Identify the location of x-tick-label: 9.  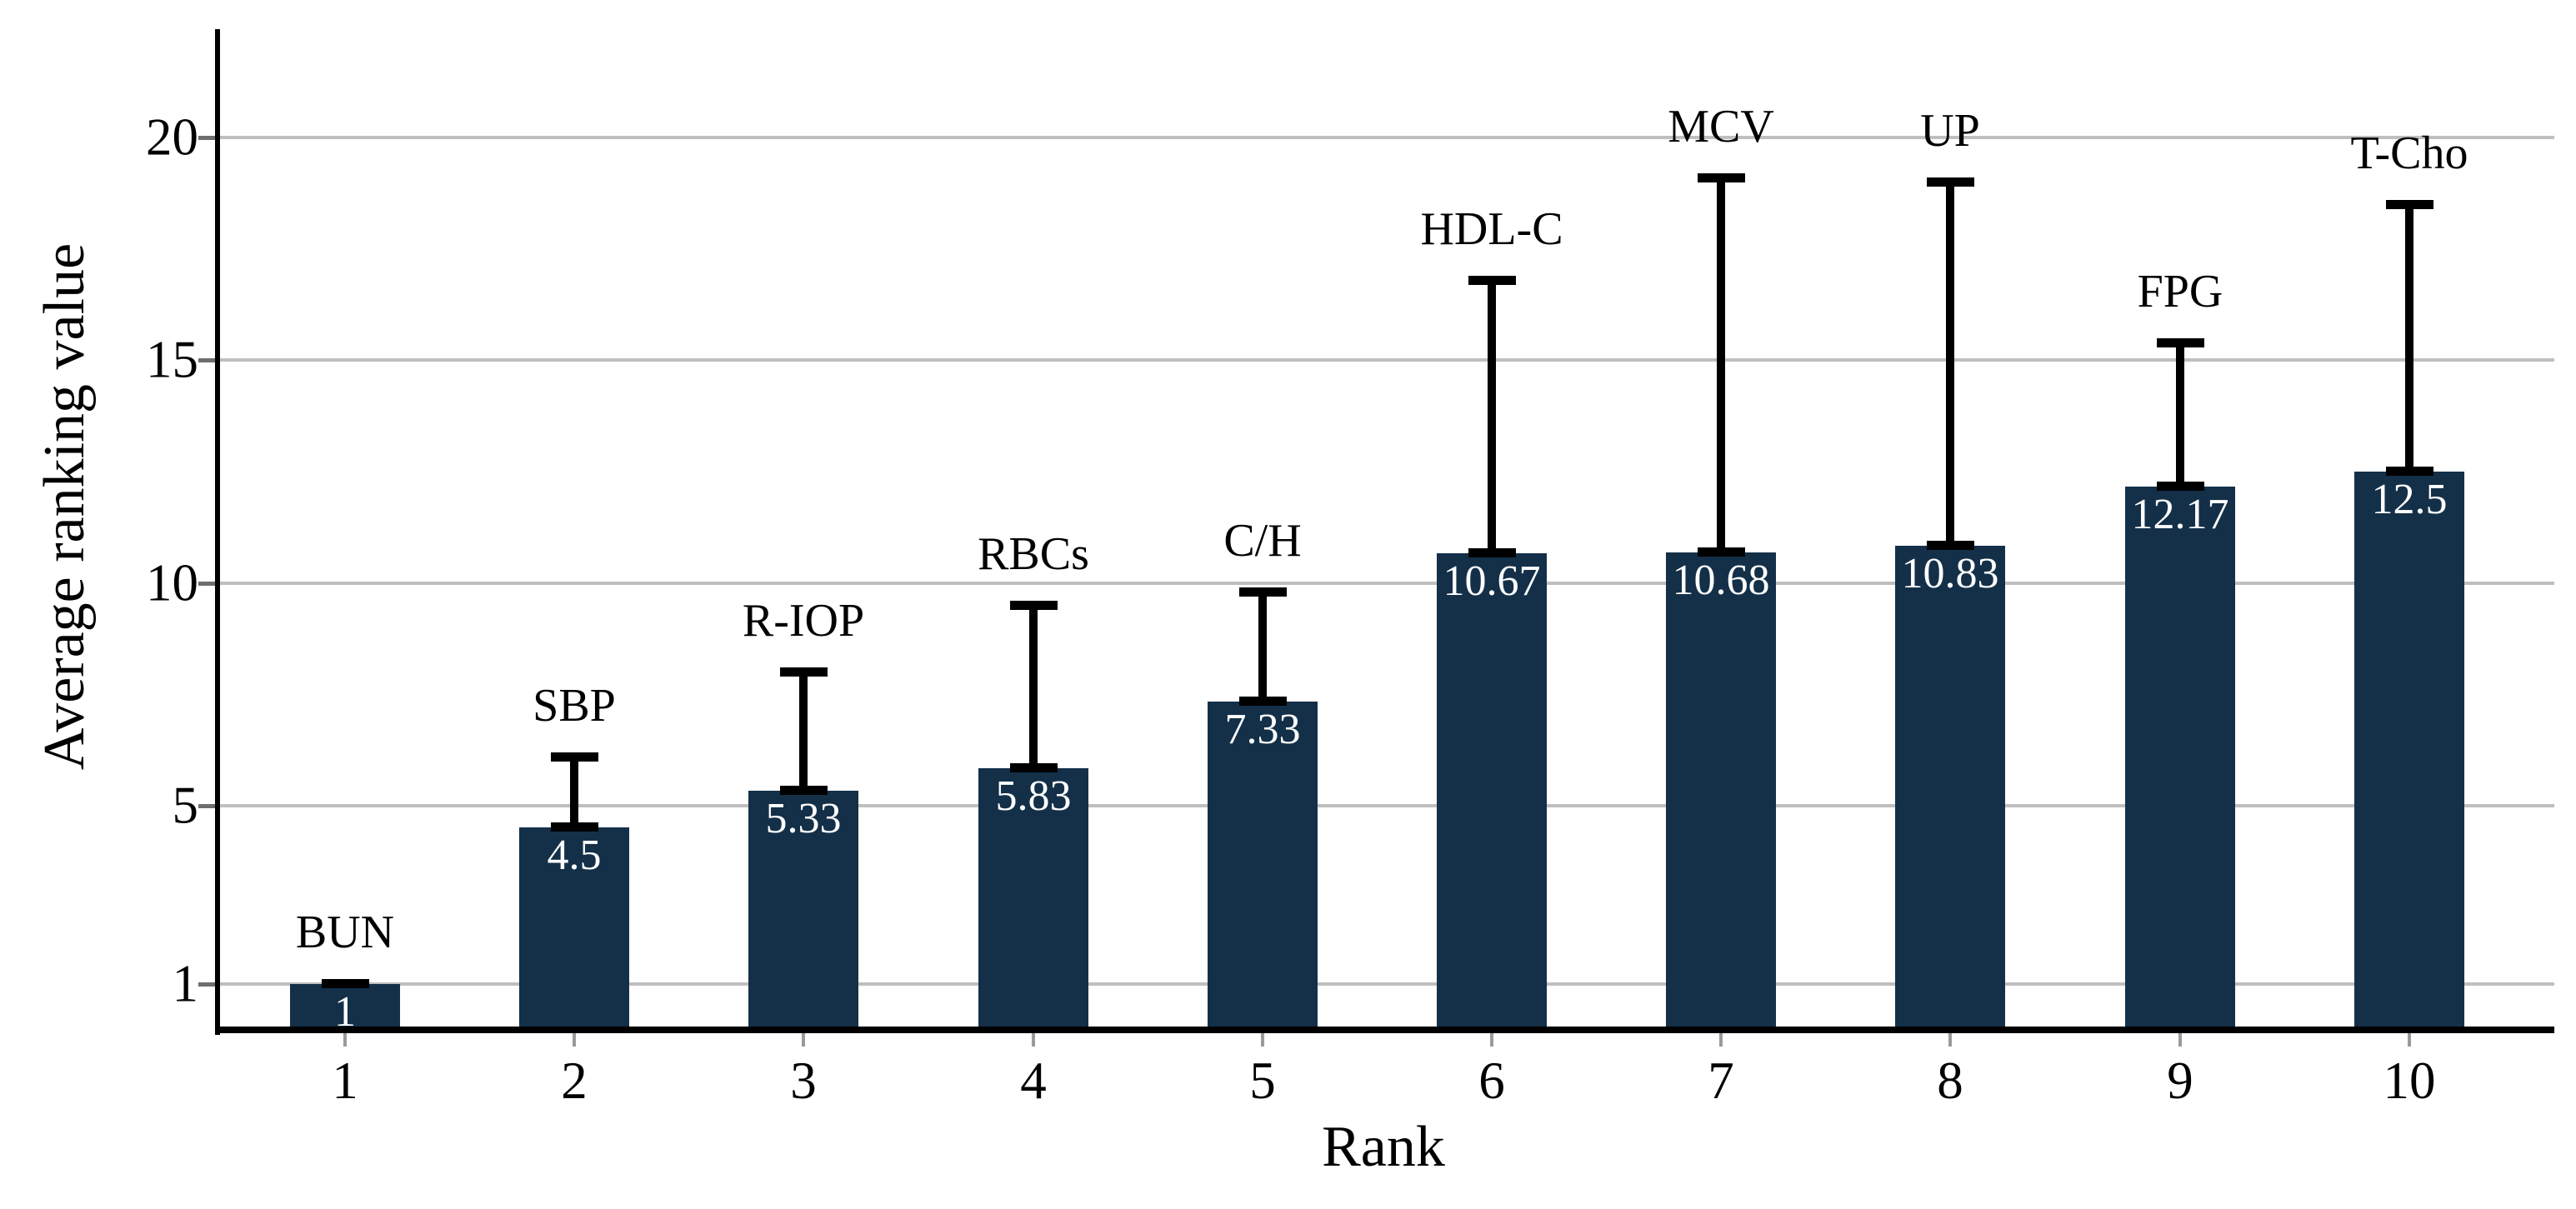
(2180, 1081).